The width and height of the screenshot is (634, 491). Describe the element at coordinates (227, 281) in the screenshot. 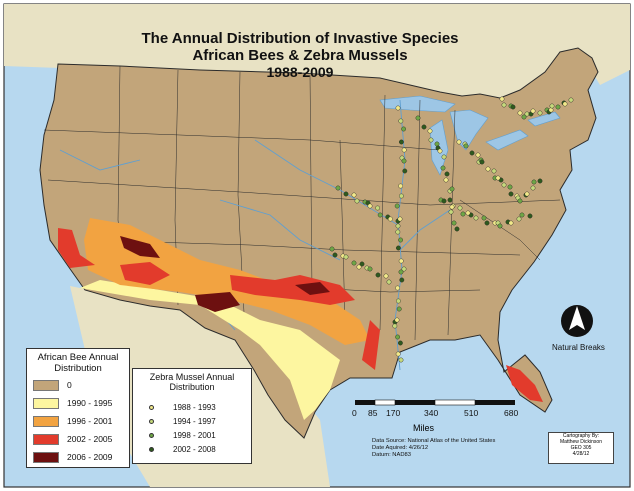

I see `bee-zone-1996-2001` at that location.